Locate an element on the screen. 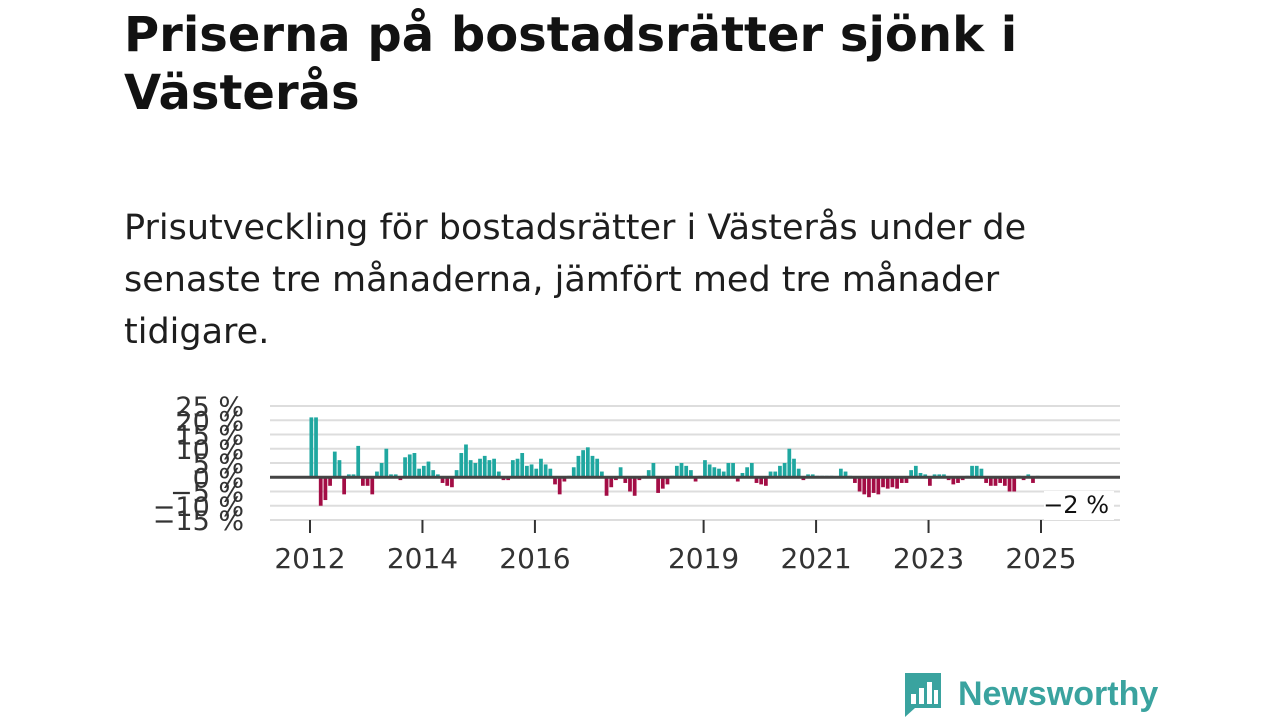 This screenshot has width=1280, height=720. y-tick-label: 15 % is located at coordinates (209, 436).